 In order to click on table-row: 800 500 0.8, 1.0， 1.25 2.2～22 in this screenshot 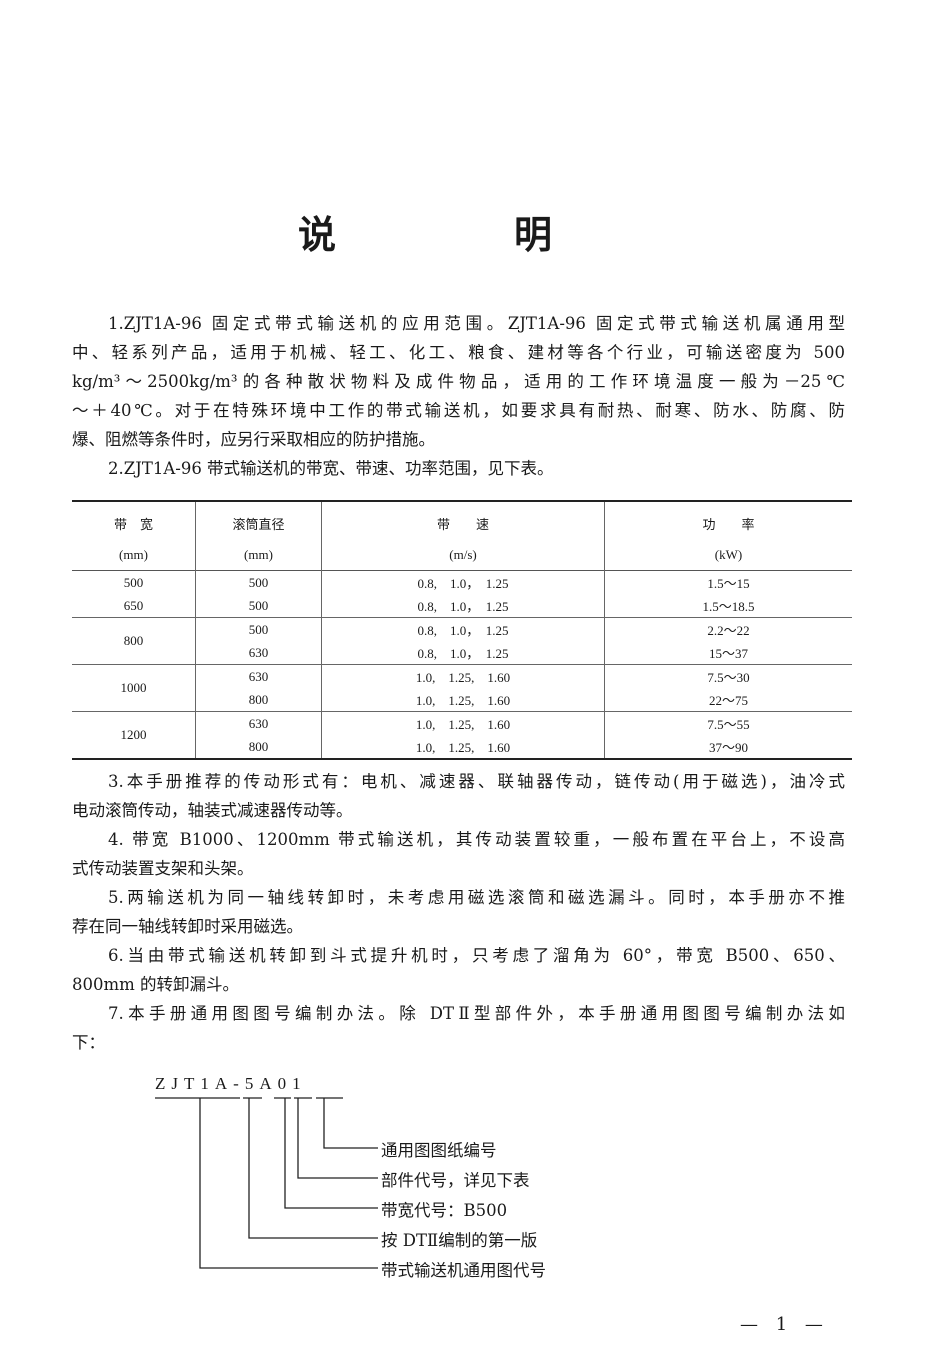, I will do `click(462, 641)`.